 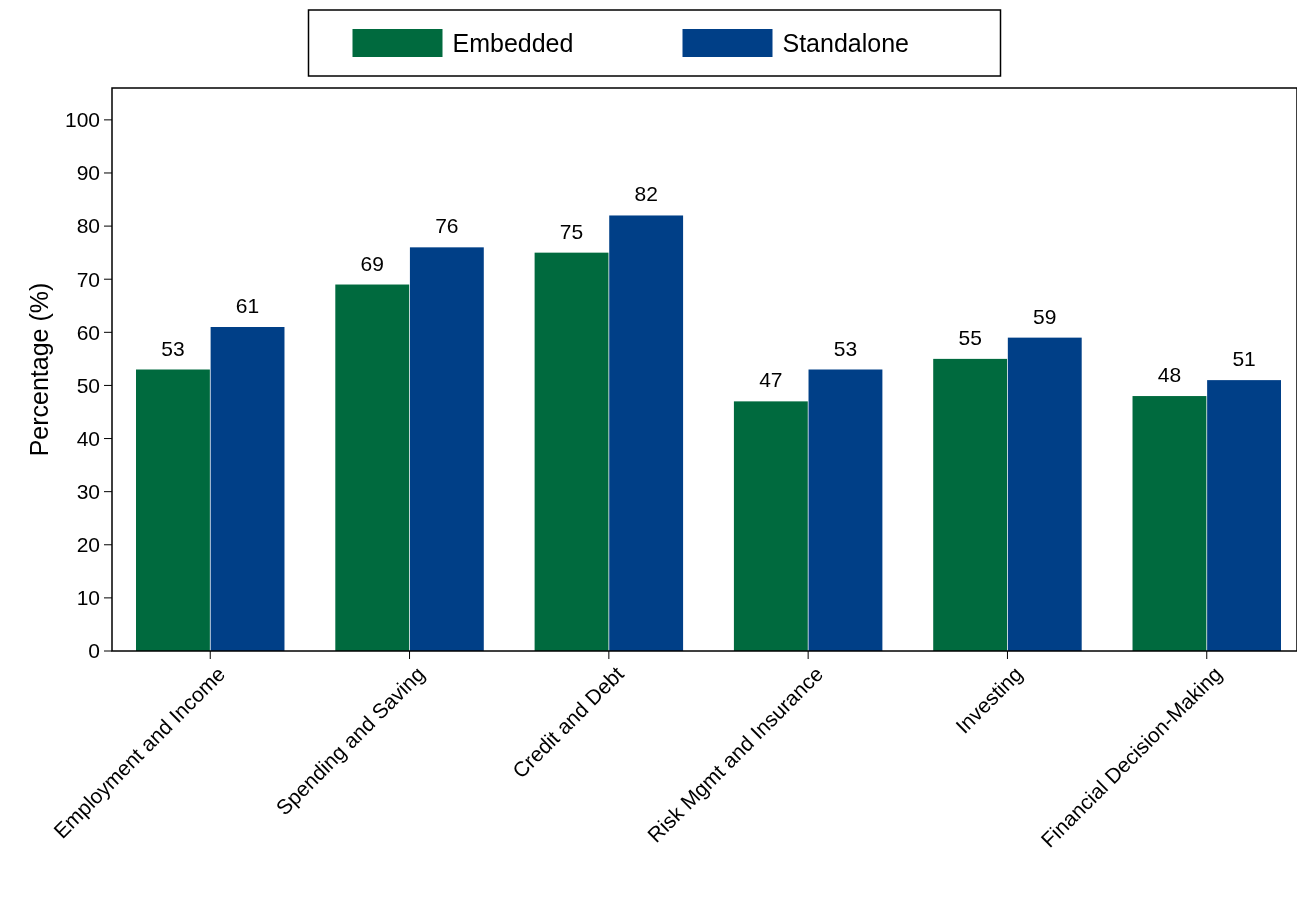 What do you see at coordinates (88, 545) in the screenshot?
I see `y-tick-label: 20` at bounding box center [88, 545].